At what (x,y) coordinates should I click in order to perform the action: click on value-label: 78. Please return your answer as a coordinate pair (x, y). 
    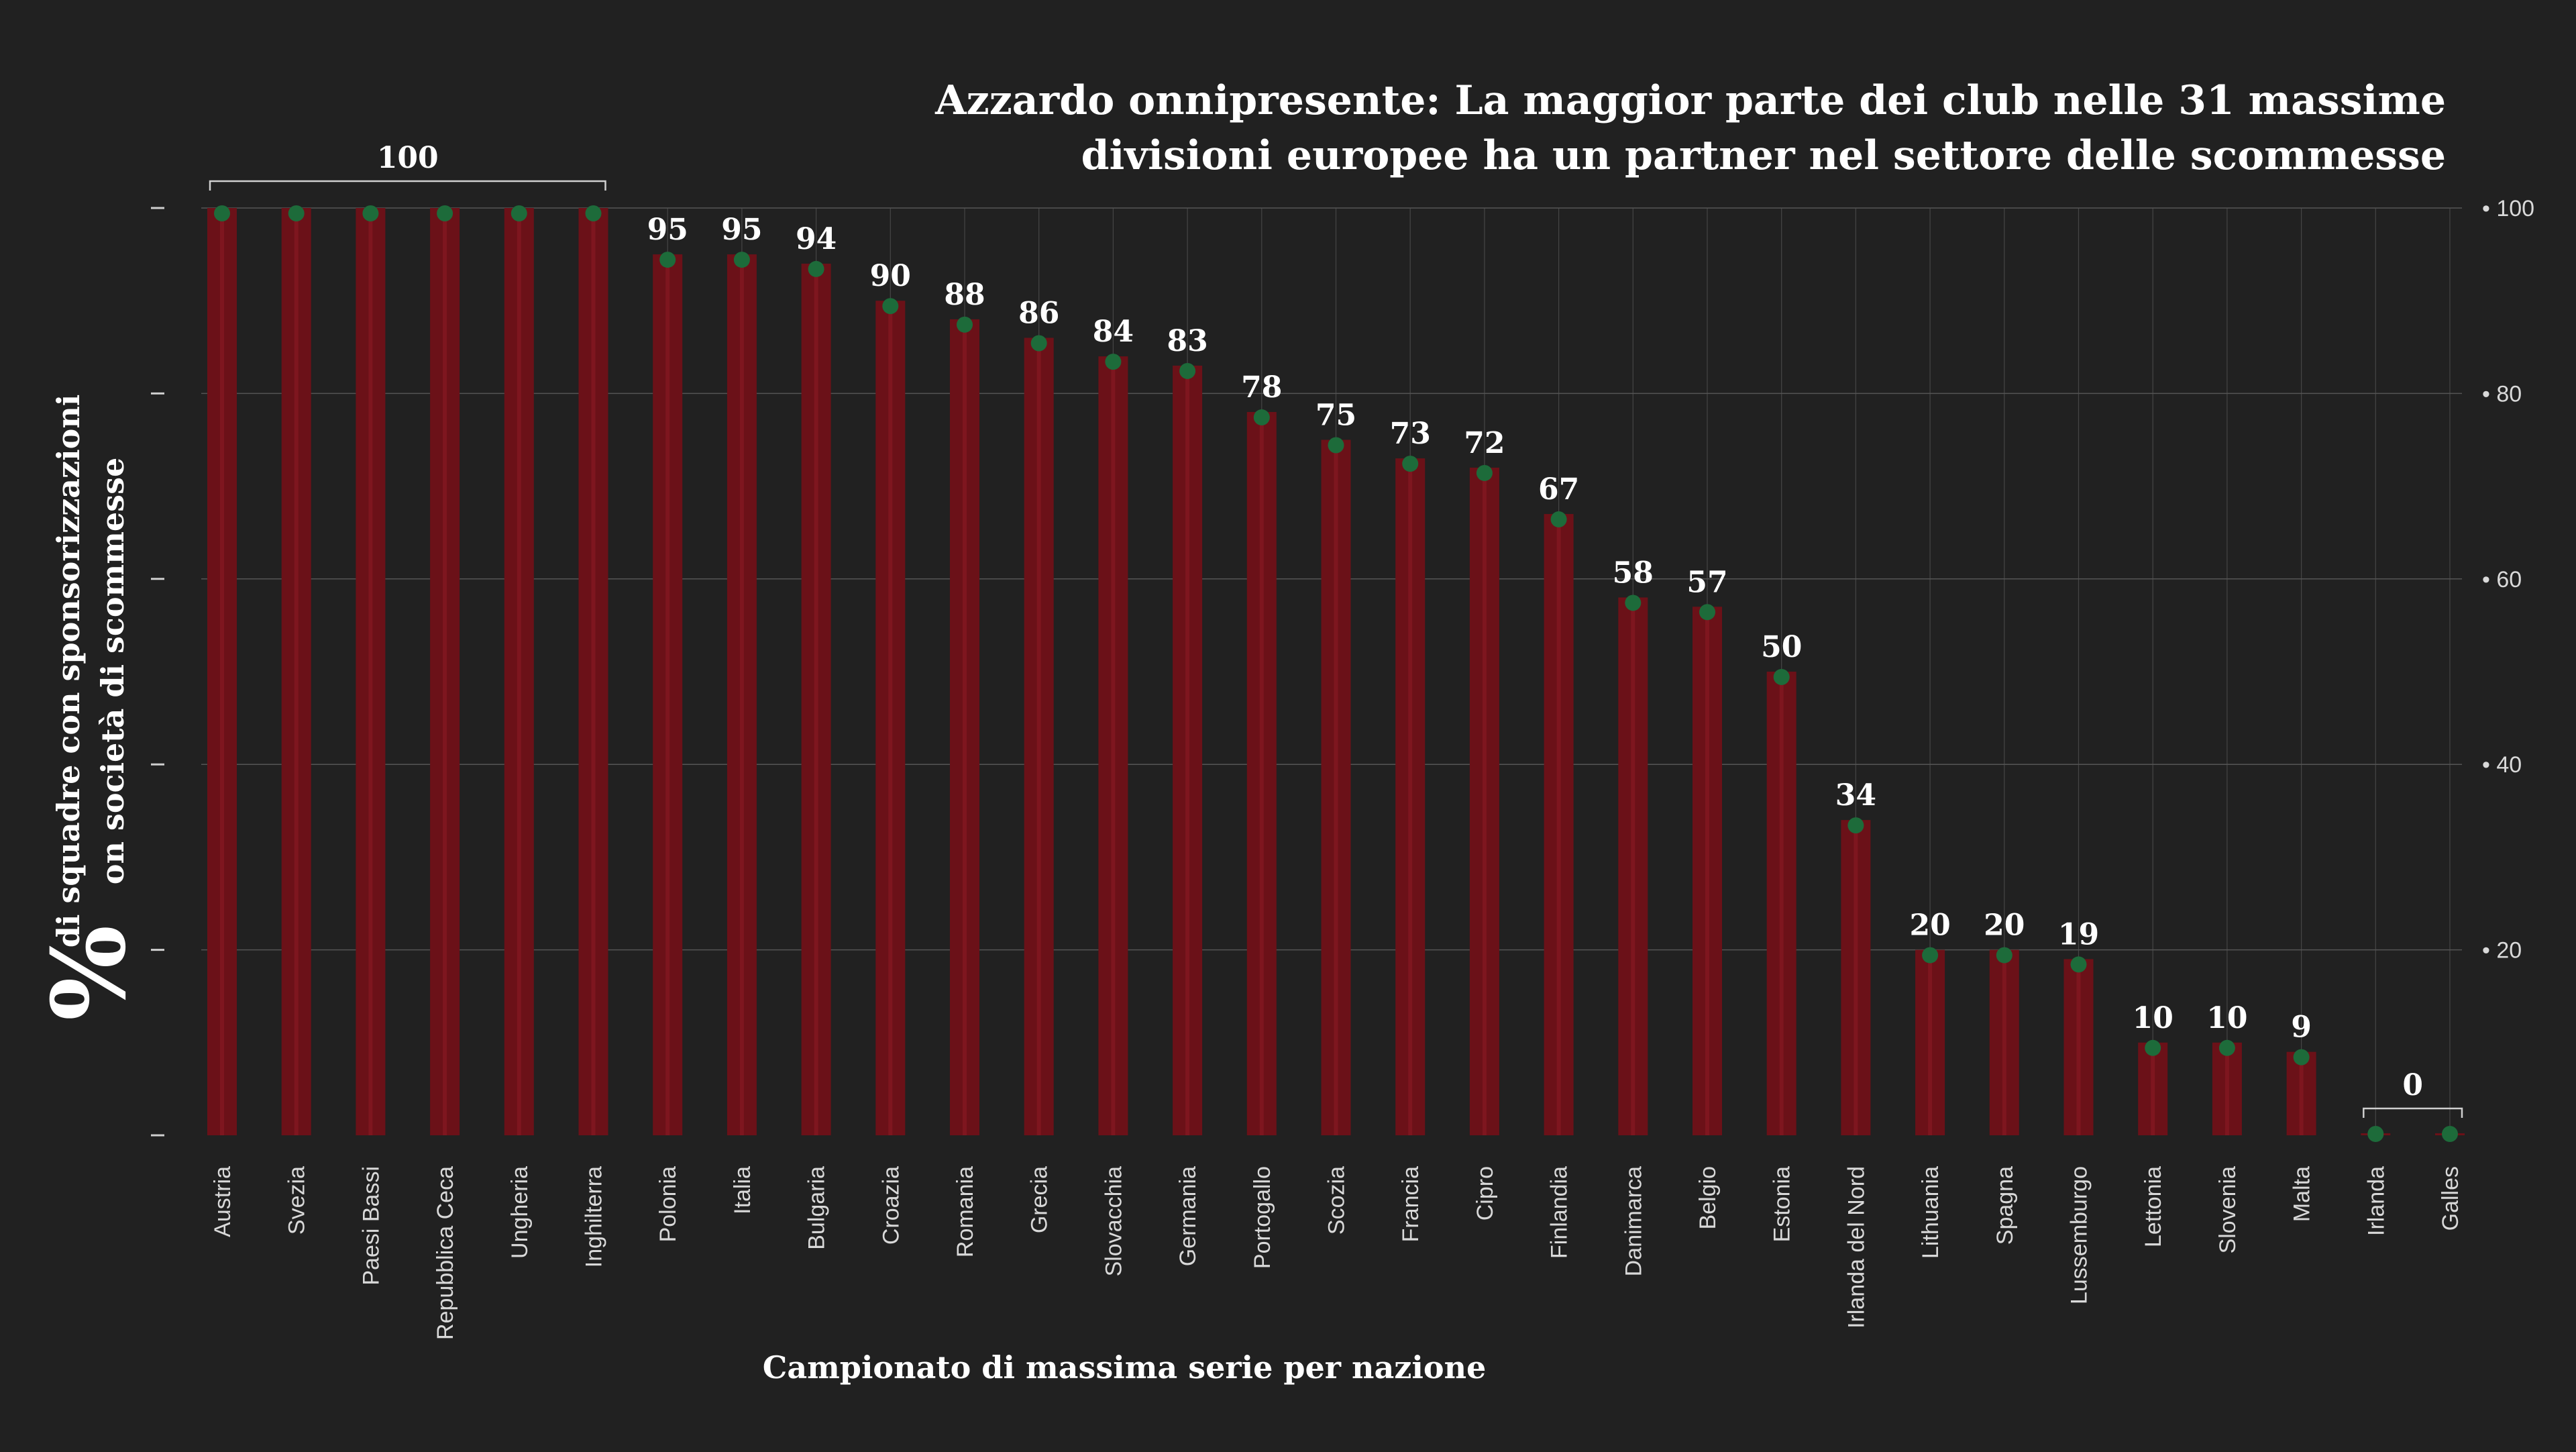
    Looking at the image, I should click on (1261, 388).